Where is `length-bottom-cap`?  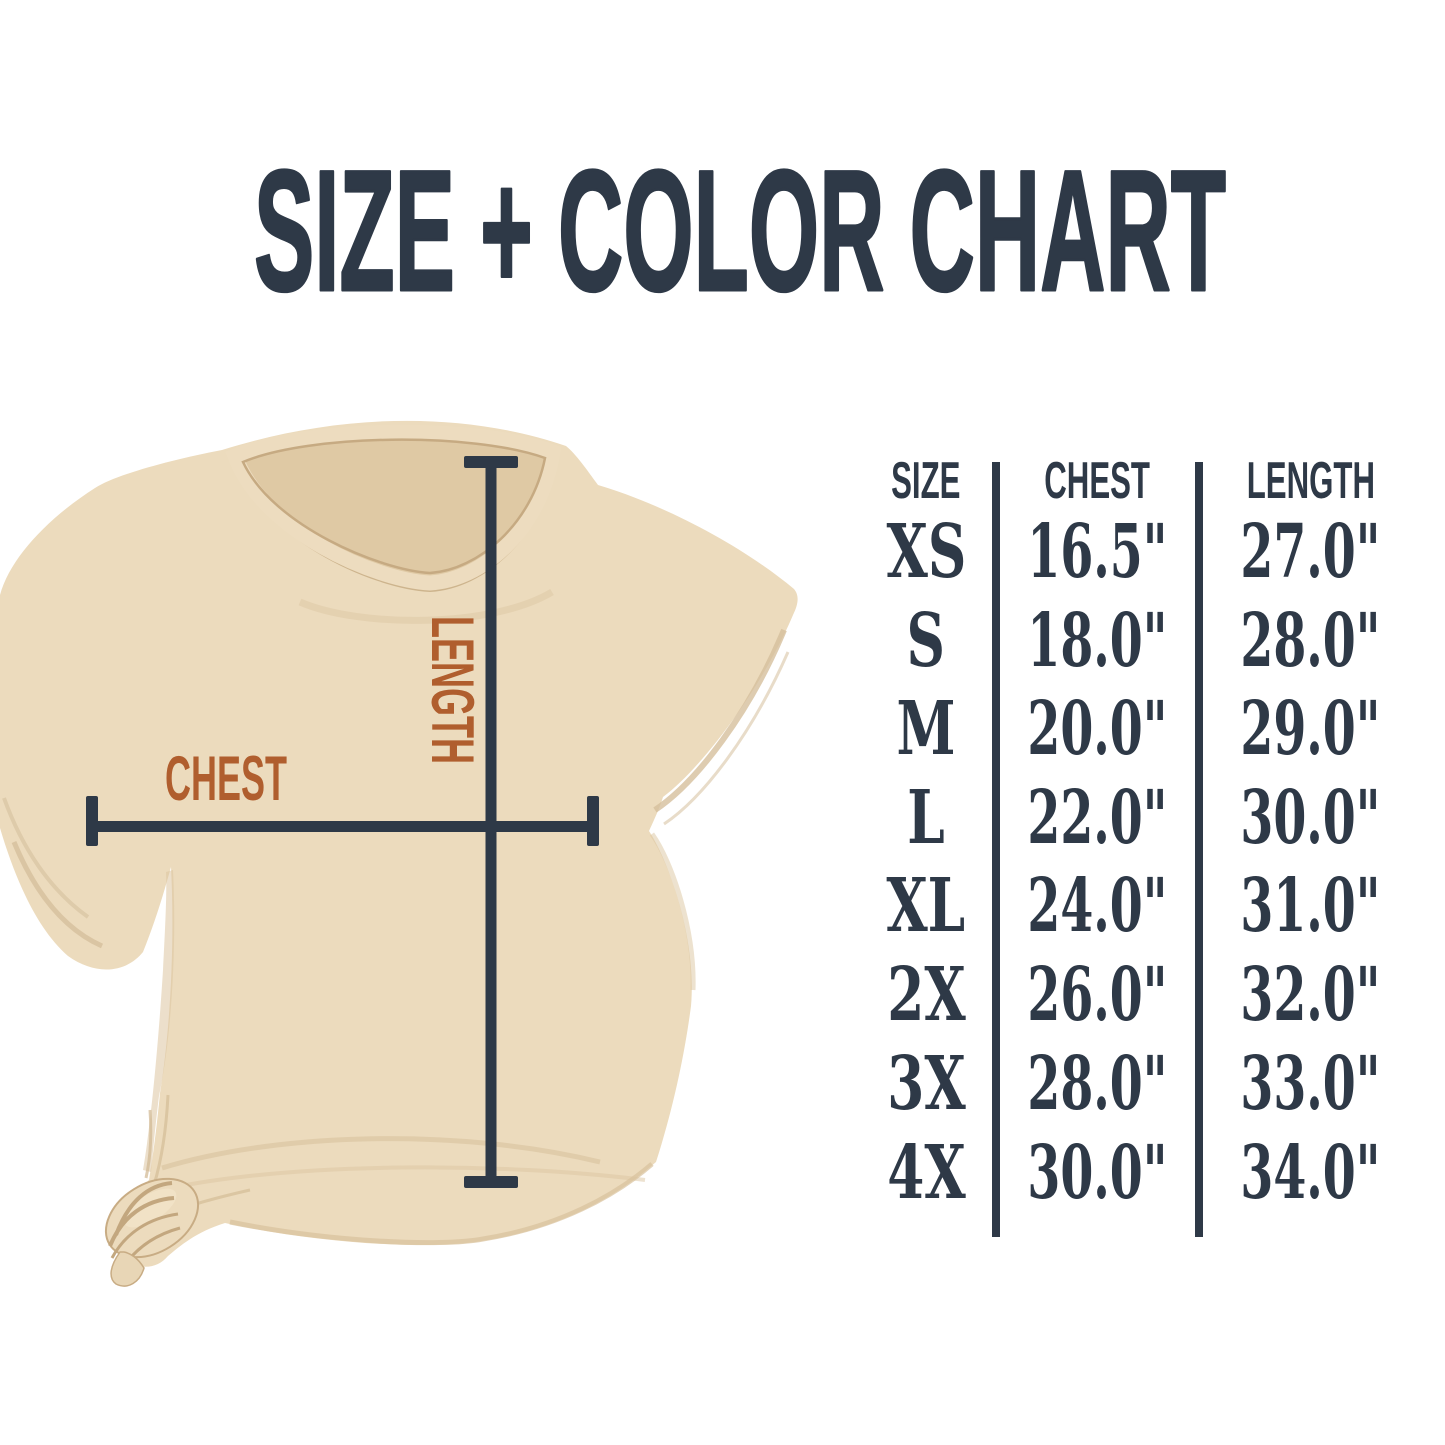 length-bottom-cap is located at coordinates (491, 1182).